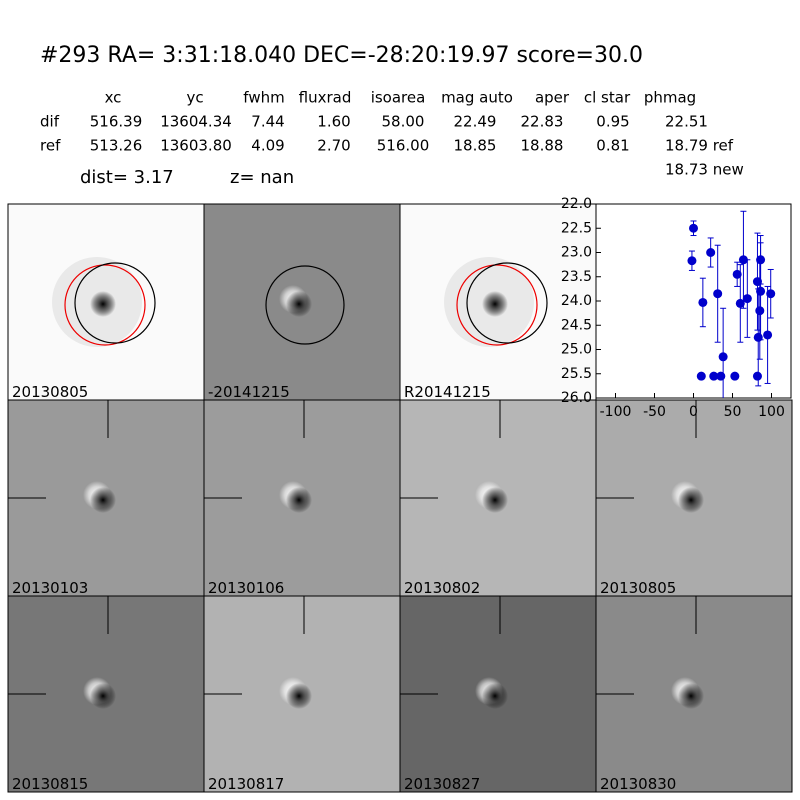 This screenshot has height=800, width=800. I want to click on cell: 0.95, so click(612, 122).